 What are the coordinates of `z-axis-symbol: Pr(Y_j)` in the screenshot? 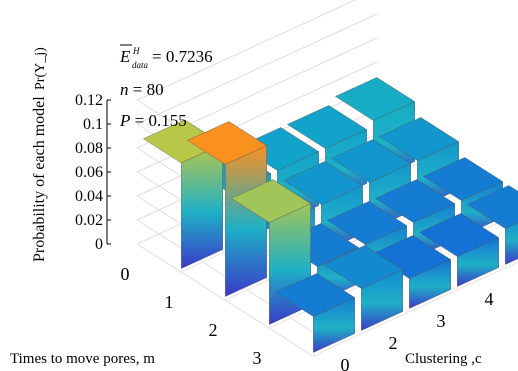 It's located at (40, 68).